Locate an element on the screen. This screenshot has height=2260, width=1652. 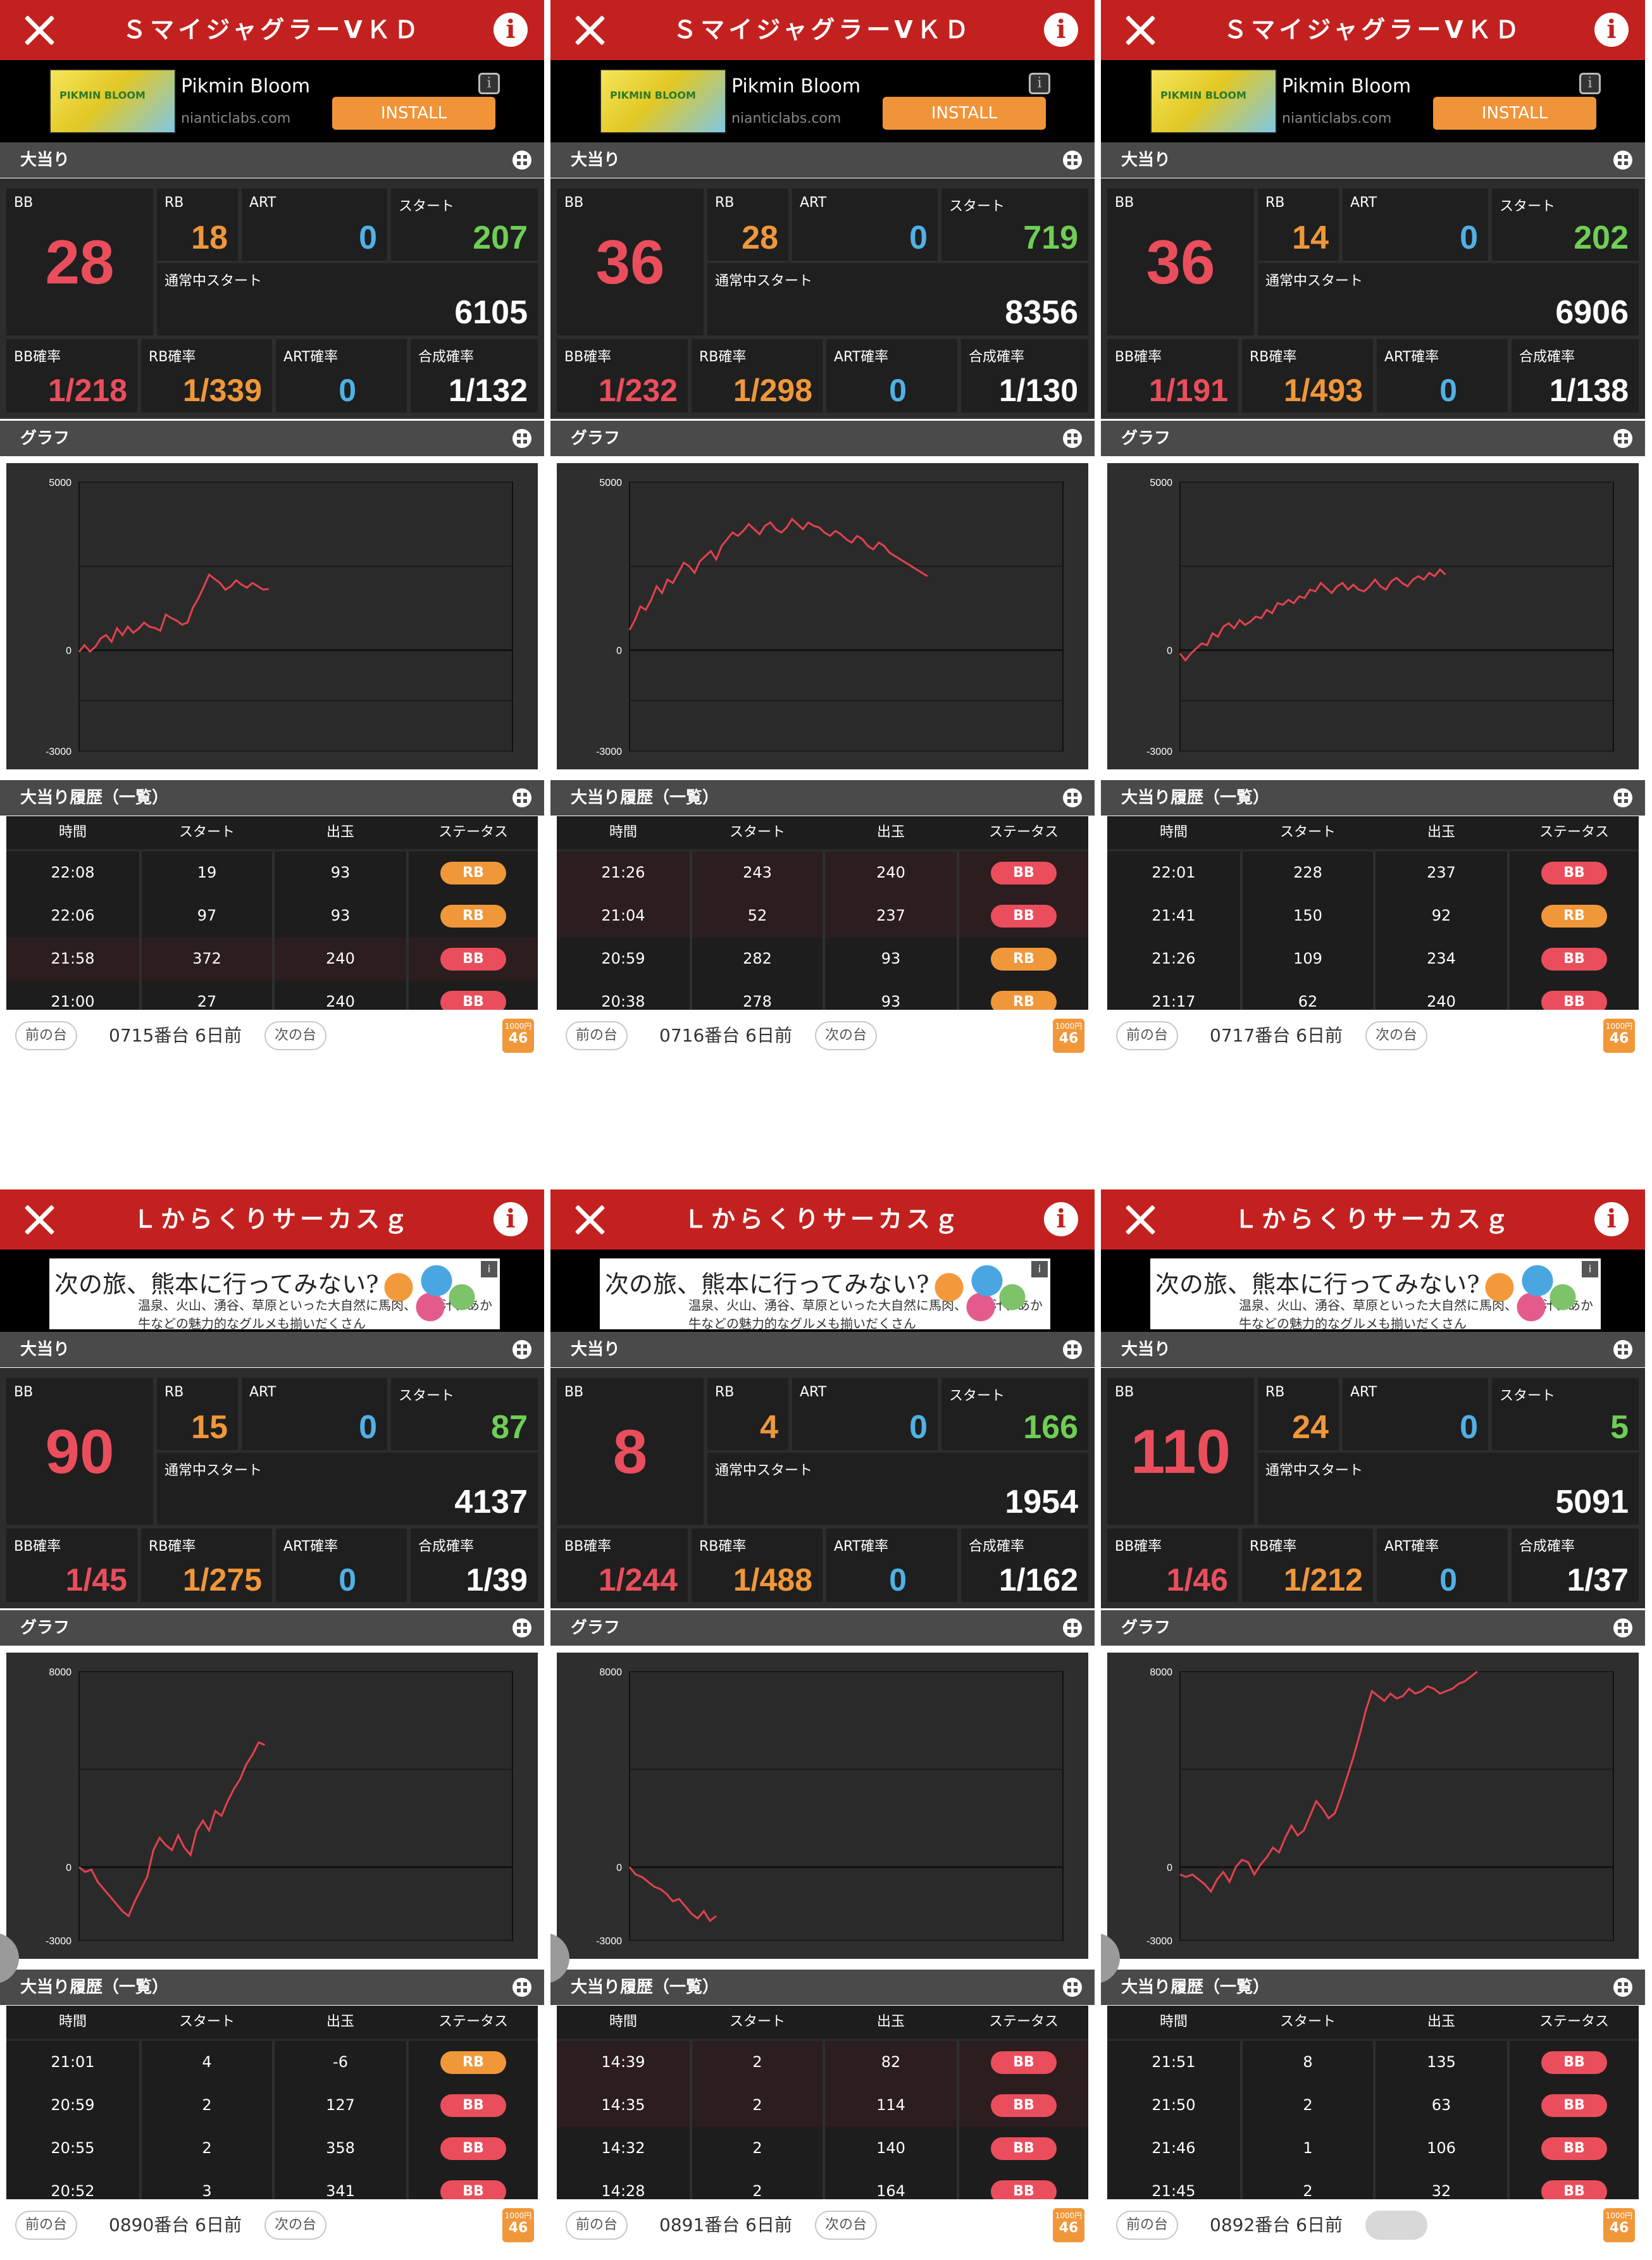
table-row: 20:55 2 358 BB is located at coordinates (272, 2149).